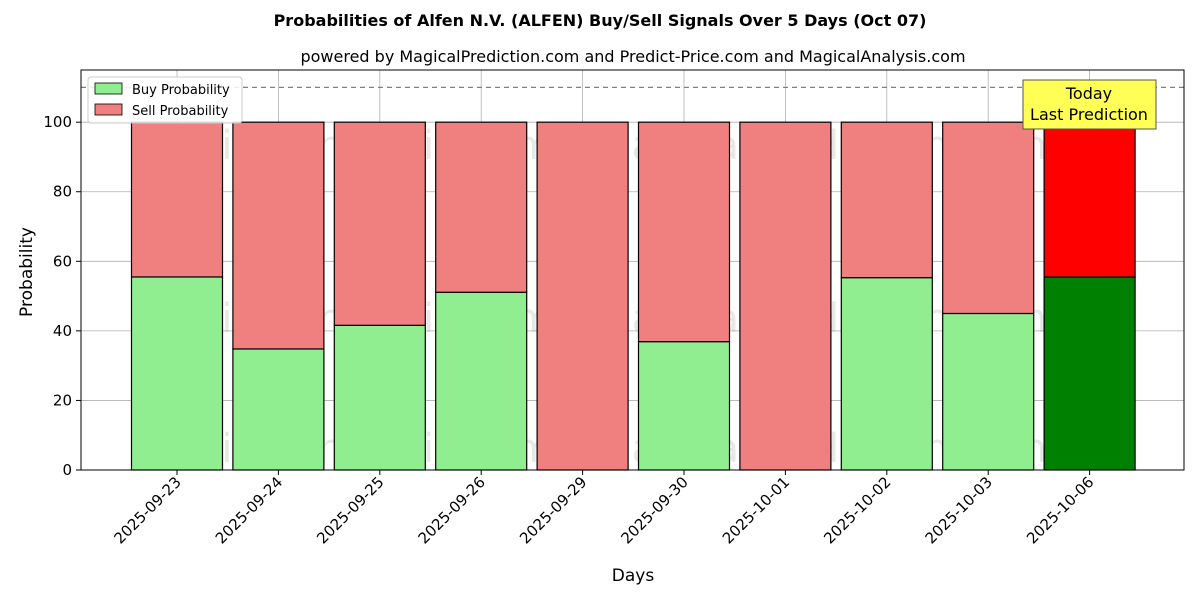 The height and width of the screenshot is (600, 1200). I want to click on today-annotation-box, so click(1089, 104).